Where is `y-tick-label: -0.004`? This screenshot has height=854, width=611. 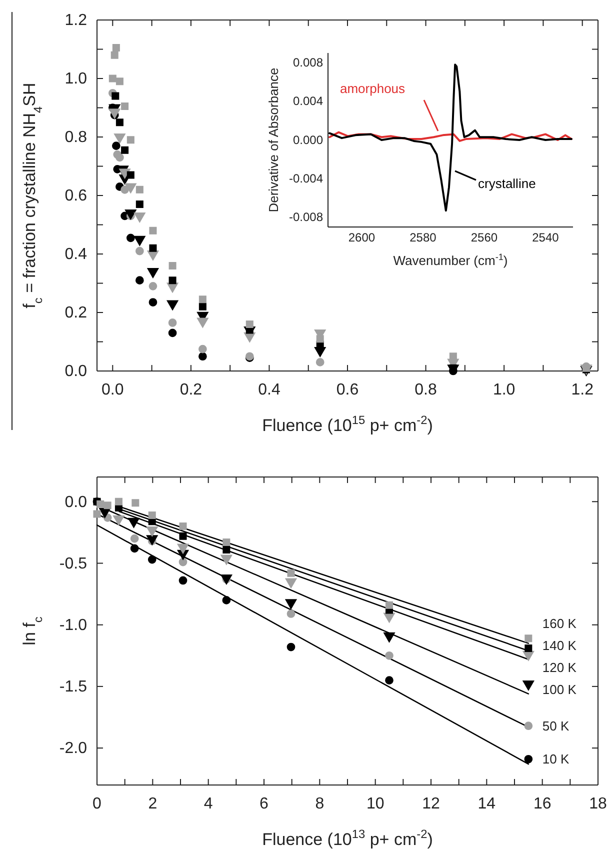 y-tick-label: -0.004 is located at coordinates (306, 179).